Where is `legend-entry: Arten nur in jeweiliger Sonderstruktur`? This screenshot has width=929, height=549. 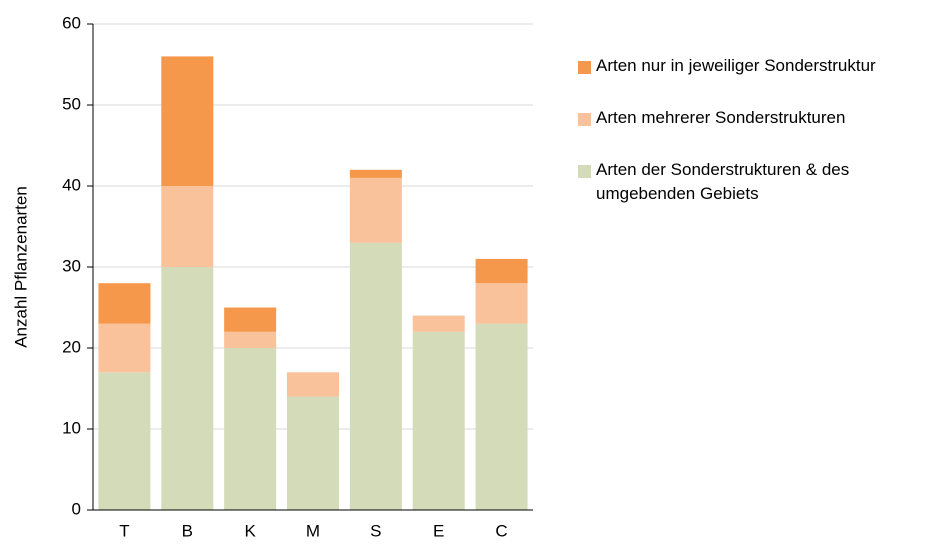
legend-entry: Arten nur in jeweiliger Sonderstruktur is located at coordinates (750, 67).